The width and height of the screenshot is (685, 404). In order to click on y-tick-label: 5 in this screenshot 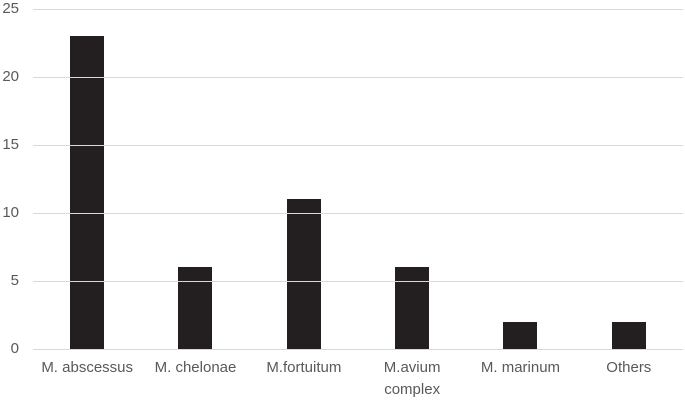, I will do `click(14, 280)`.